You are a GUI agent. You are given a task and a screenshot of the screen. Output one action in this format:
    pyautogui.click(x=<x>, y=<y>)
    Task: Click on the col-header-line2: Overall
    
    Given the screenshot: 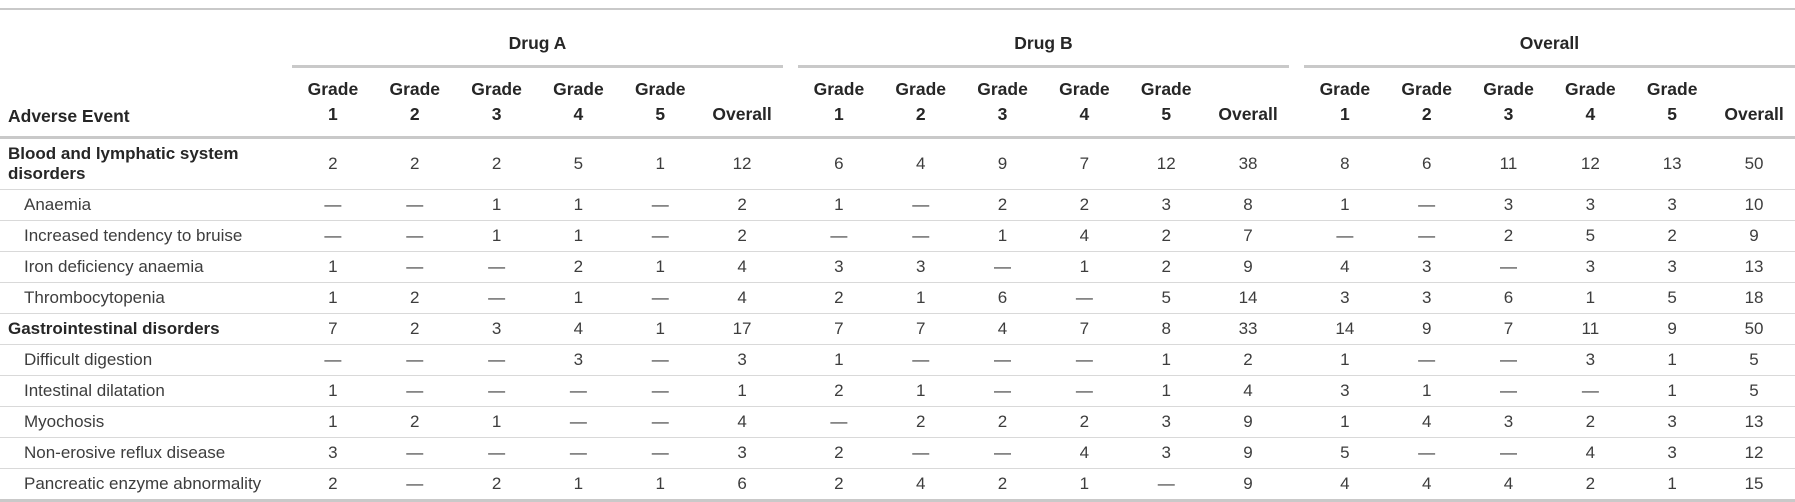 What is the action you would take?
    pyautogui.click(x=1754, y=114)
    